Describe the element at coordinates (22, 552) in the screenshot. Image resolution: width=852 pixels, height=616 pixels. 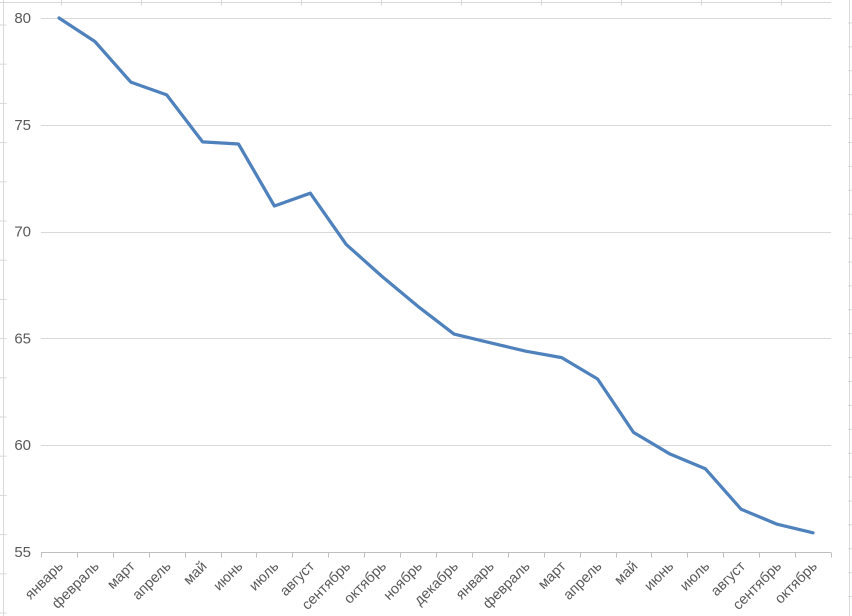
I see `y-tick-label: 55` at that location.